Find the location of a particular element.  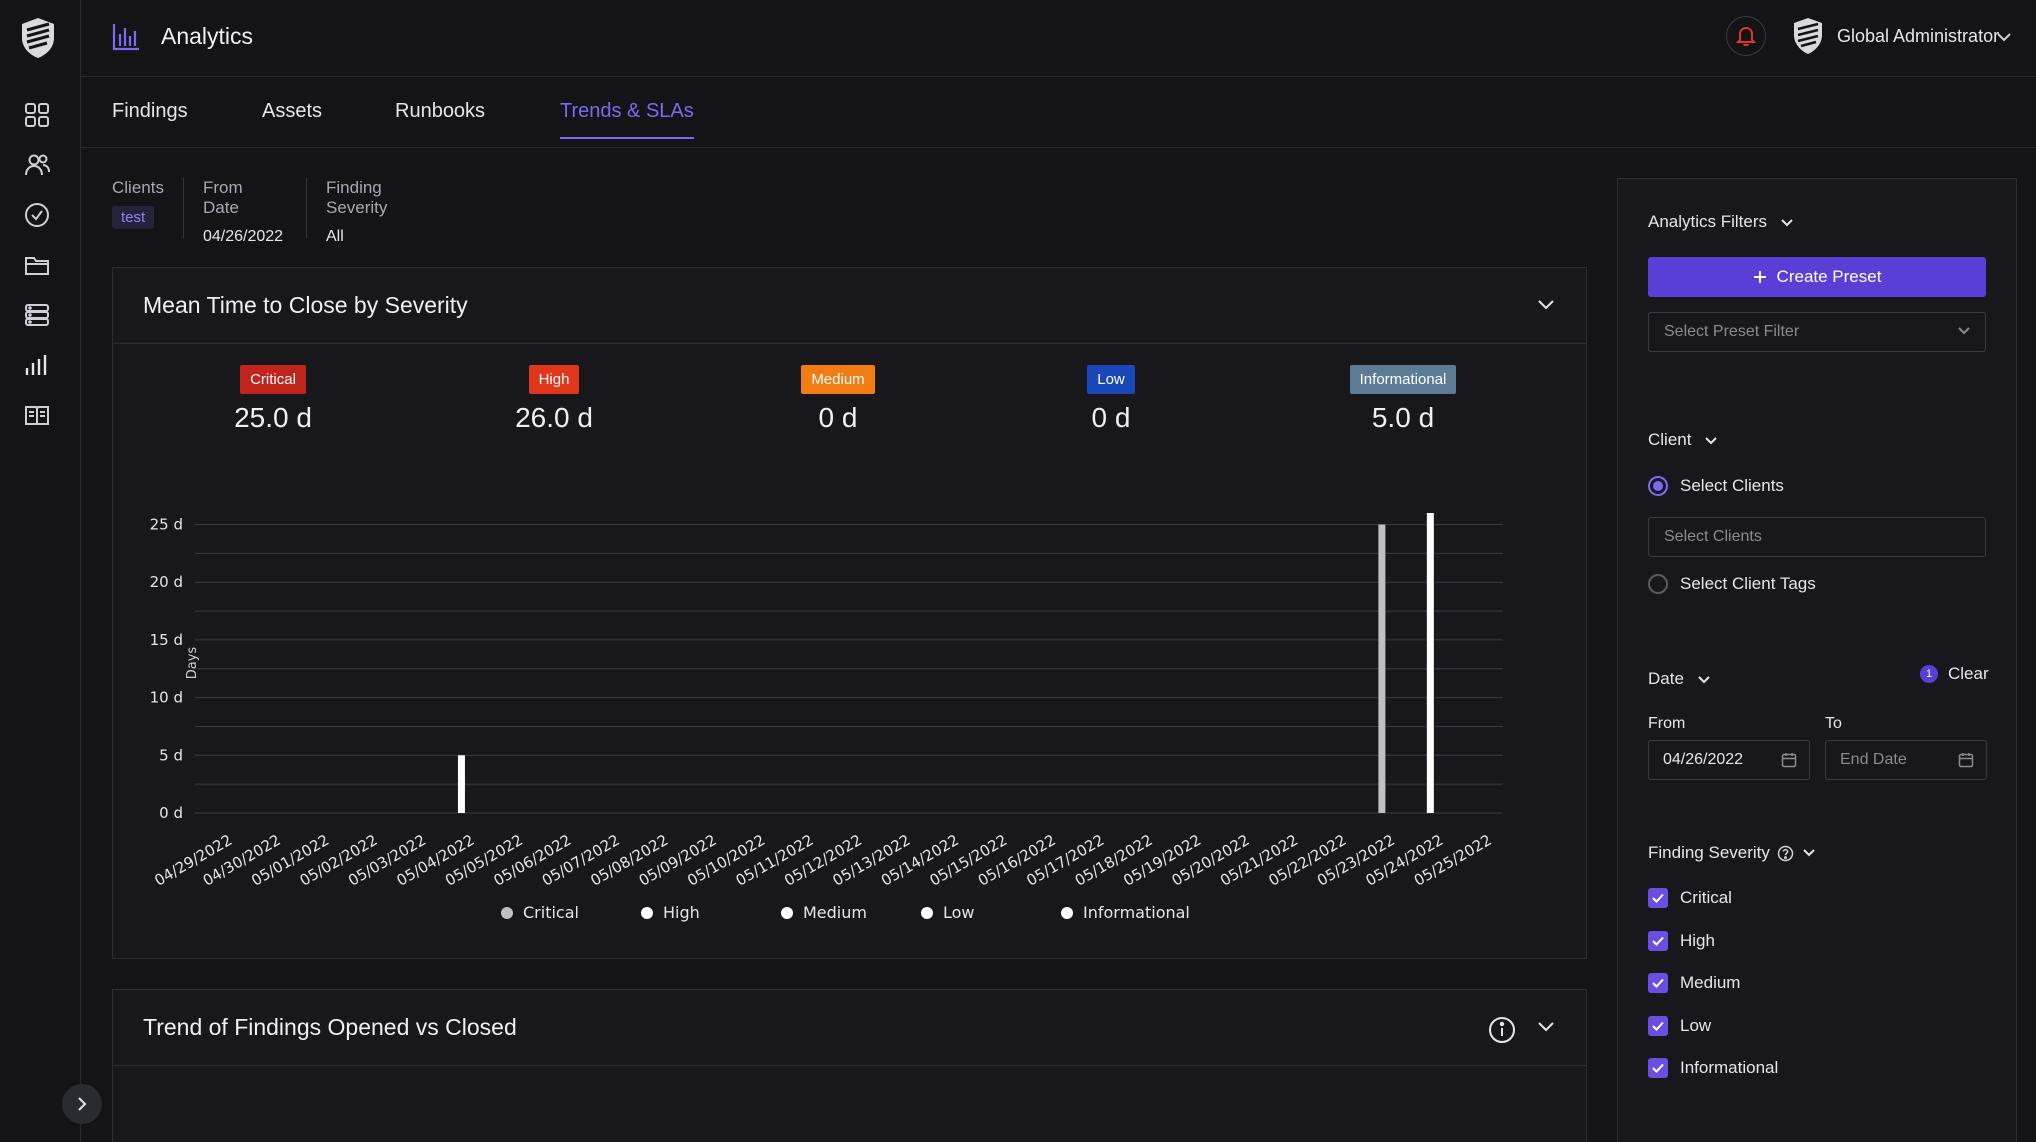

info-icon is located at coordinates (1502, 1030).